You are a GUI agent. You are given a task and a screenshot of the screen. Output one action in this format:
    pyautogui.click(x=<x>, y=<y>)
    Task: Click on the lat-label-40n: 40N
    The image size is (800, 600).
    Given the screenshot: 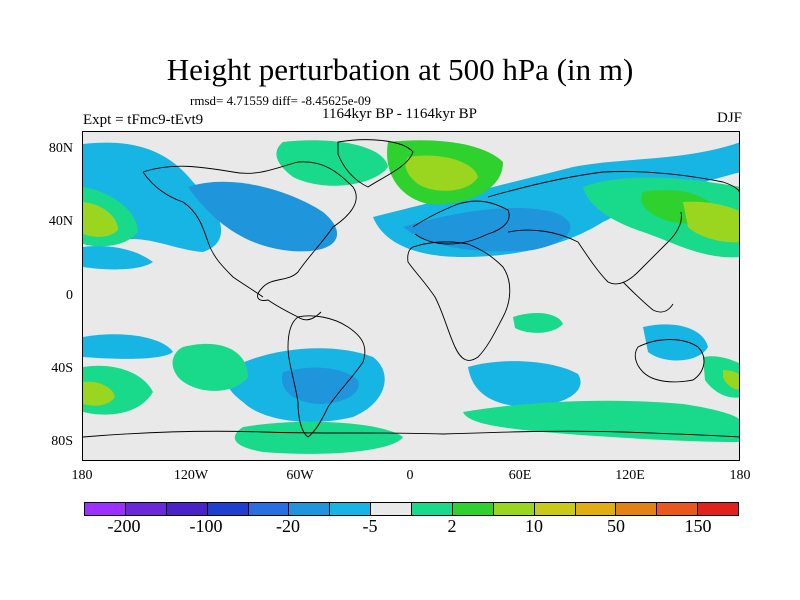 What is the action you would take?
    pyautogui.click(x=60, y=221)
    